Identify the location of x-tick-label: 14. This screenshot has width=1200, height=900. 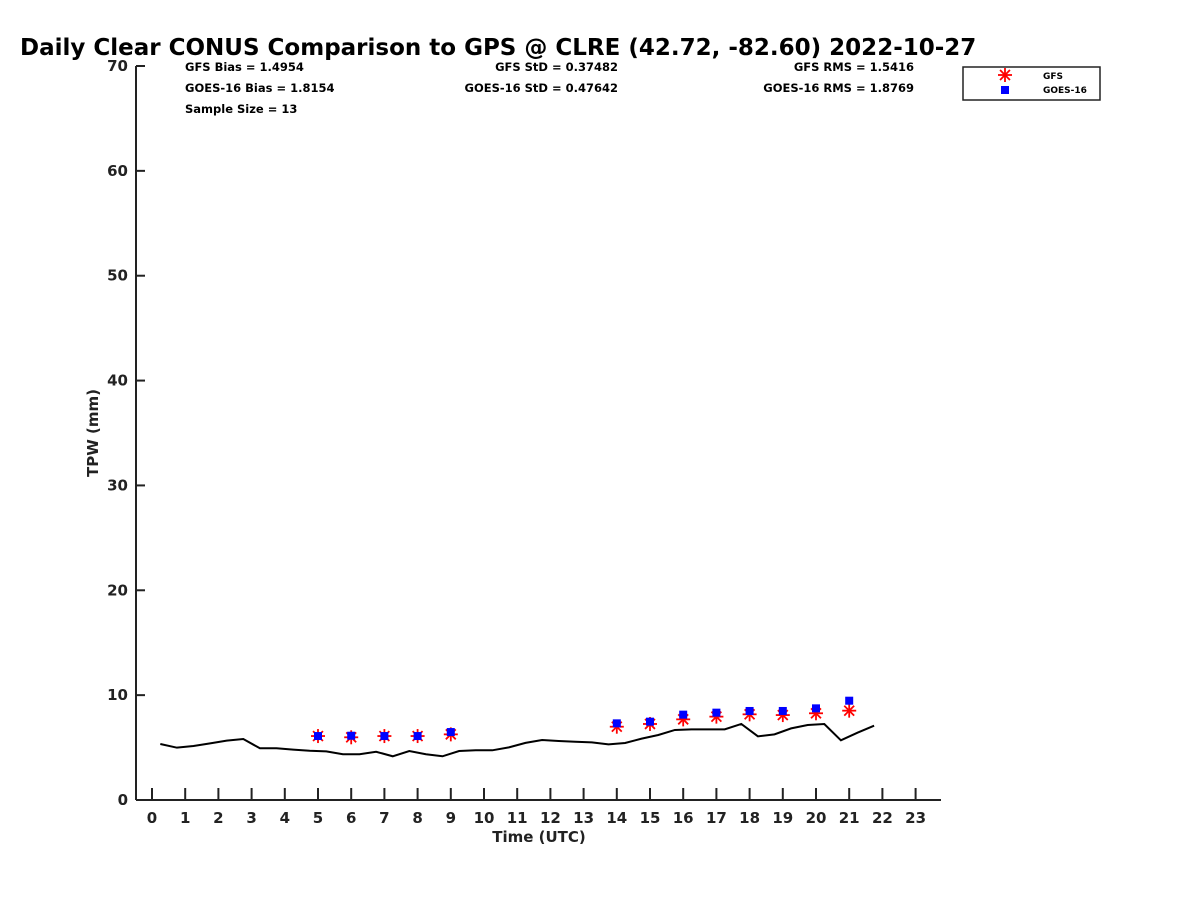
(616, 818).